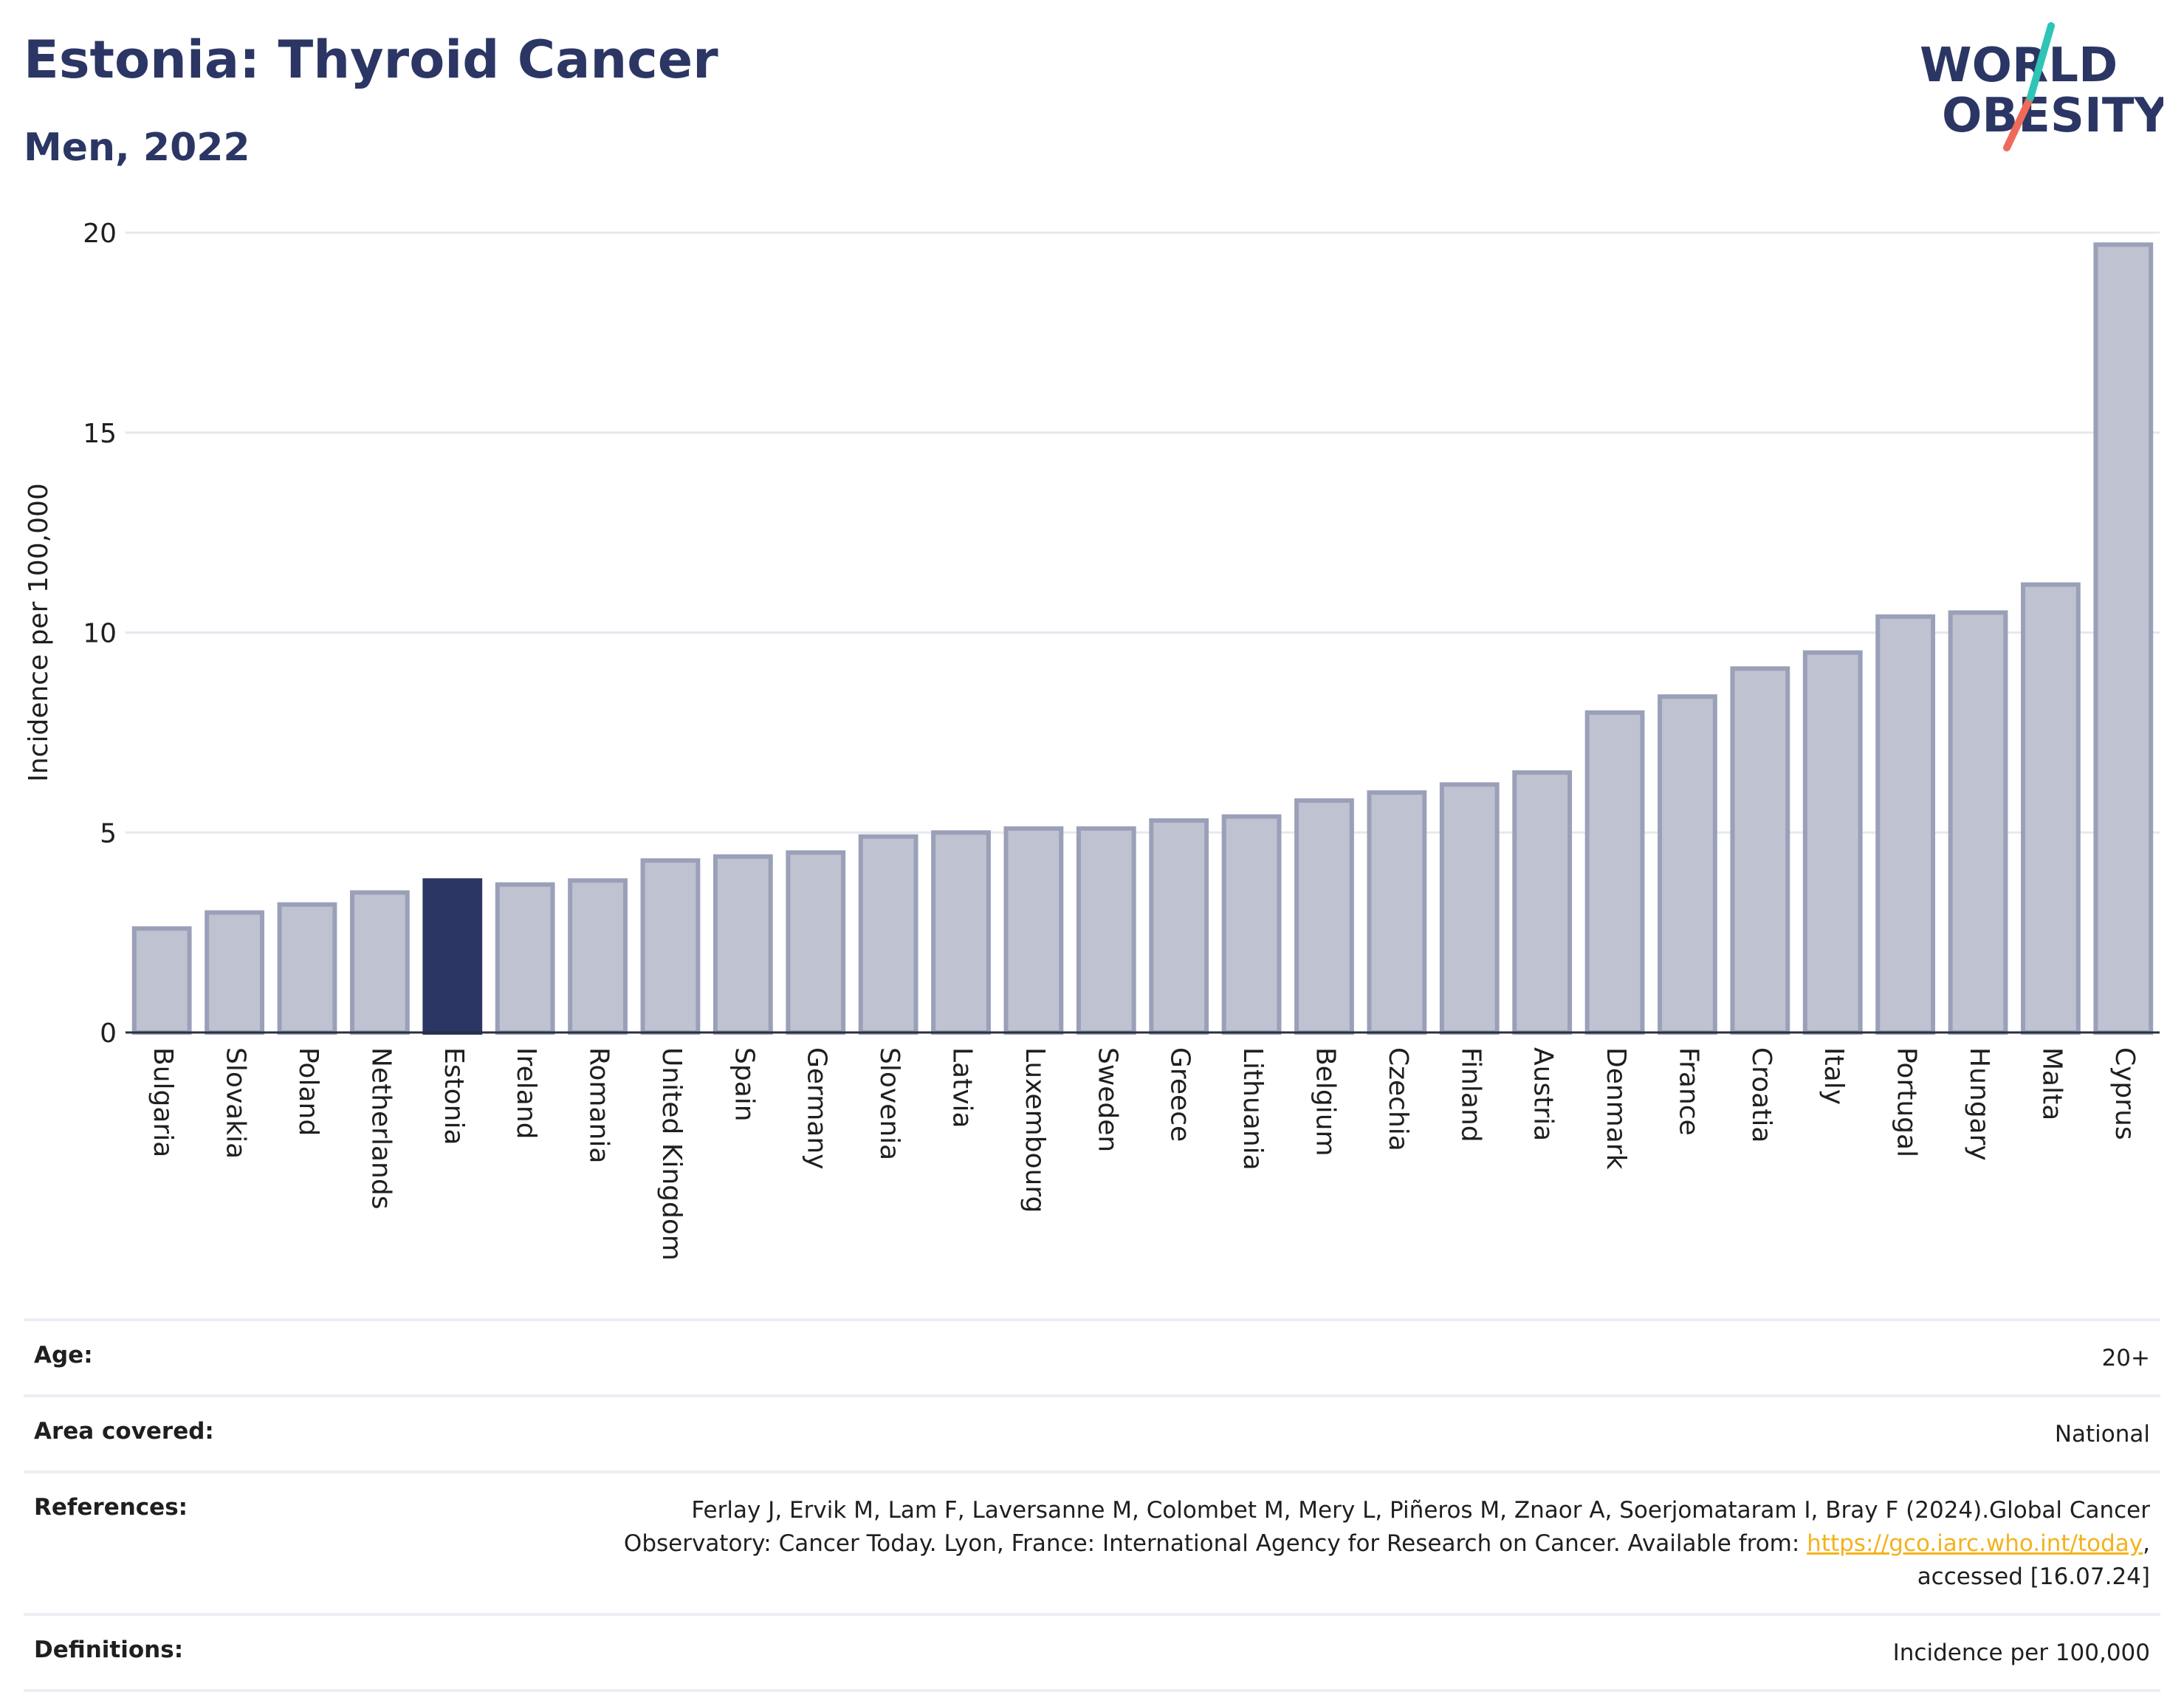  Describe the element at coordinates (100, 234) in the screenshot. I see `y-tick-label: 20` at that location.